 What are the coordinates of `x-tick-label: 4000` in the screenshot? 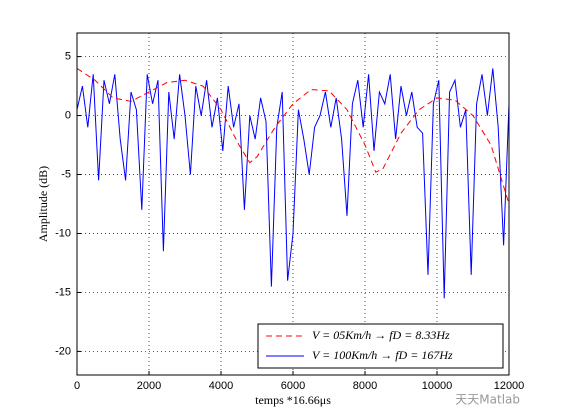 It's located at (221, 386).